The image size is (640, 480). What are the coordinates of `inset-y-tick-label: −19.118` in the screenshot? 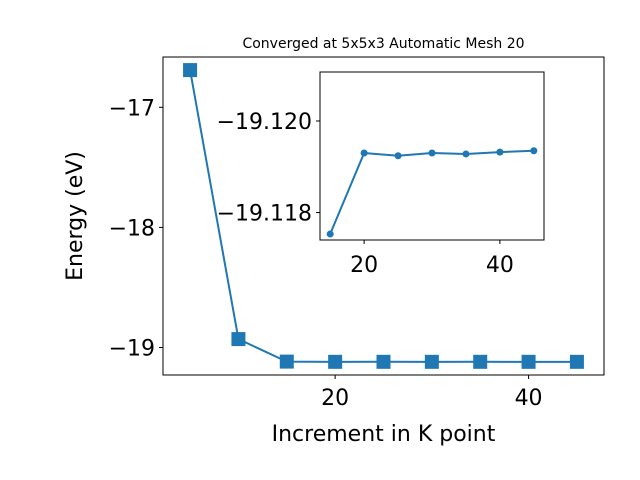 It's located at (264, 214).